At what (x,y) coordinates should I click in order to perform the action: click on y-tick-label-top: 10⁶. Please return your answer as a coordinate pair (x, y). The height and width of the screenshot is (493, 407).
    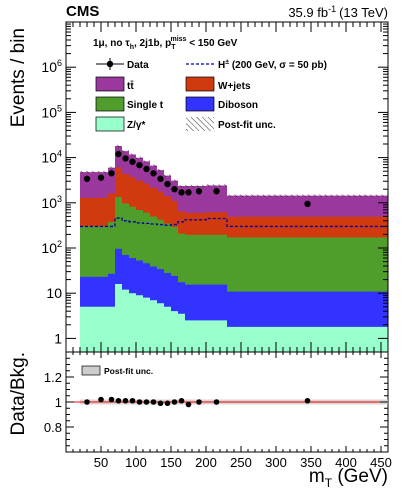
    Looking at the image, I should click on (51, 66).